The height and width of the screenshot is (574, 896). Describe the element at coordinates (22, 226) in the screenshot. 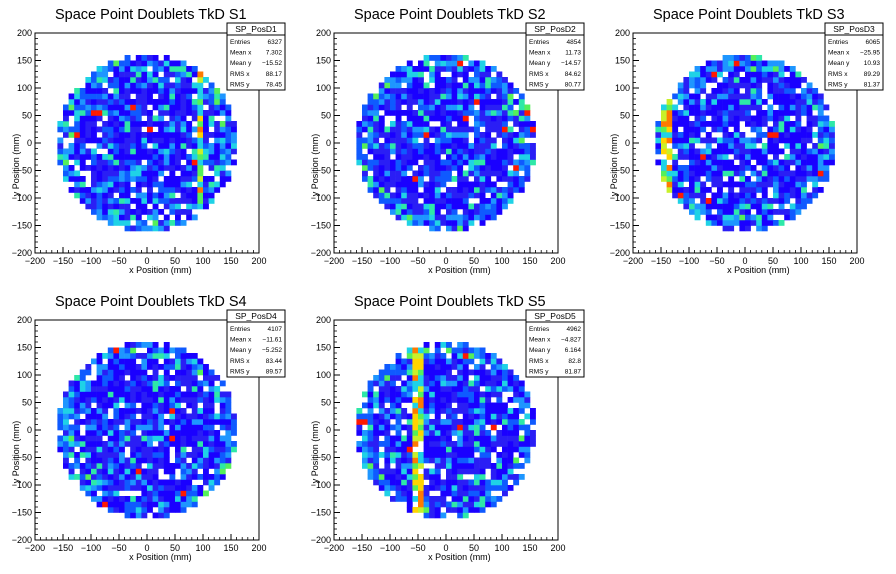

I see `y-tick-label: −150` at that location.